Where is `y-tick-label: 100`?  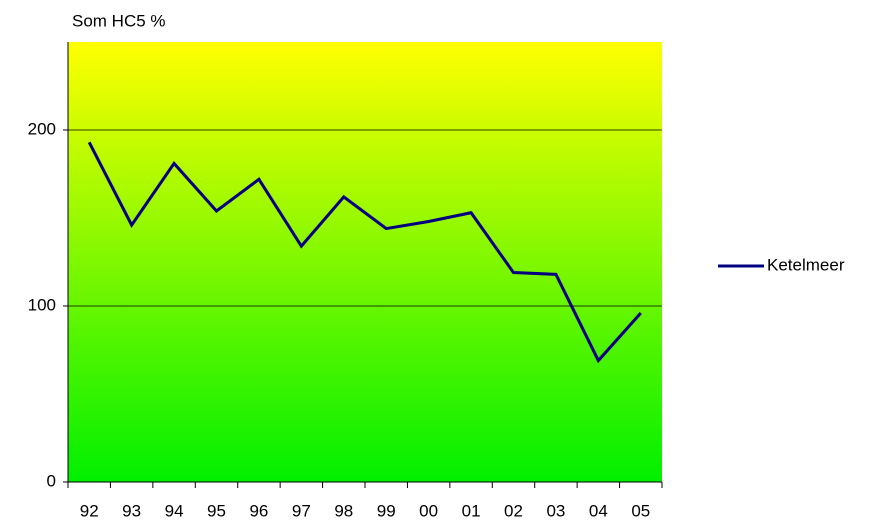 y-tick-label: 100 is located at coordinates (42, 304).